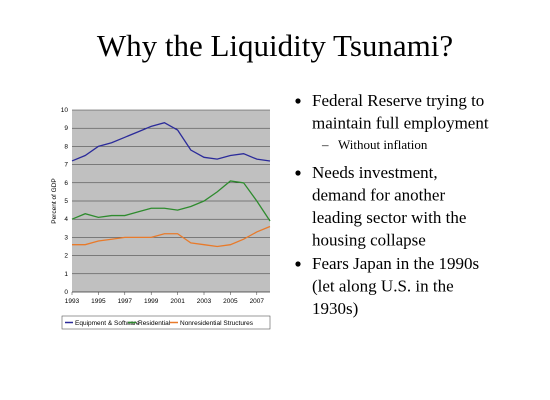 This screenshot has height=400, width=550. I want to click on x-tick-label: 1993, so click(72, 301).